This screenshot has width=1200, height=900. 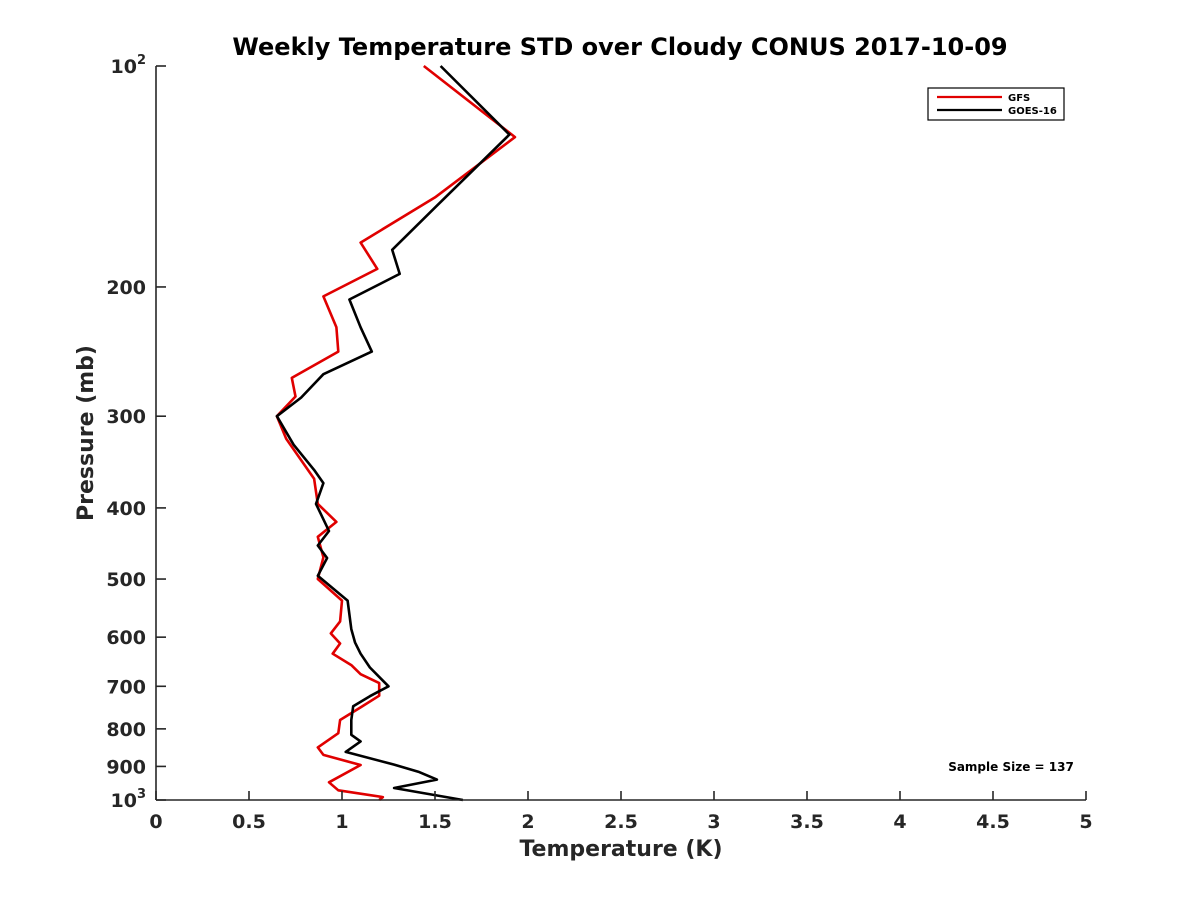 I want to click on sample-size-annotation: Sample Size = 137, so click(x=1011, y=767).